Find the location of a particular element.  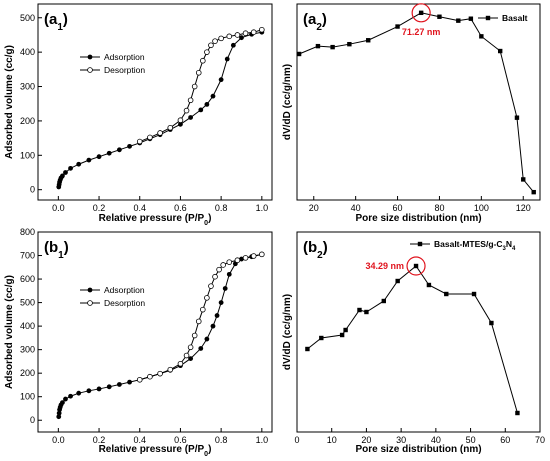

x-tick-label: 120 is located at coordinates (523, 208).